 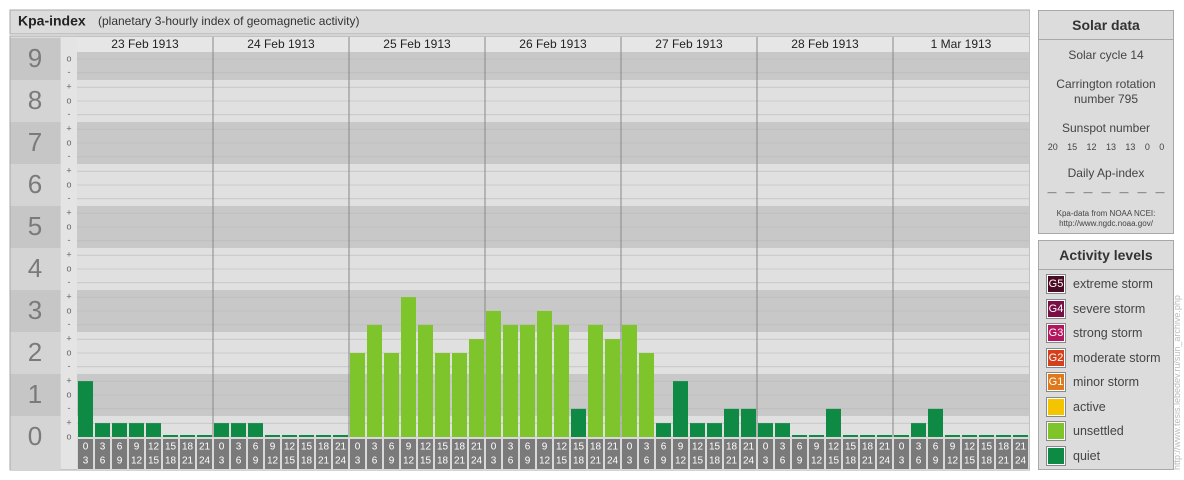 I want to click on y-tick-label: 4, so click(x=35, y=268).